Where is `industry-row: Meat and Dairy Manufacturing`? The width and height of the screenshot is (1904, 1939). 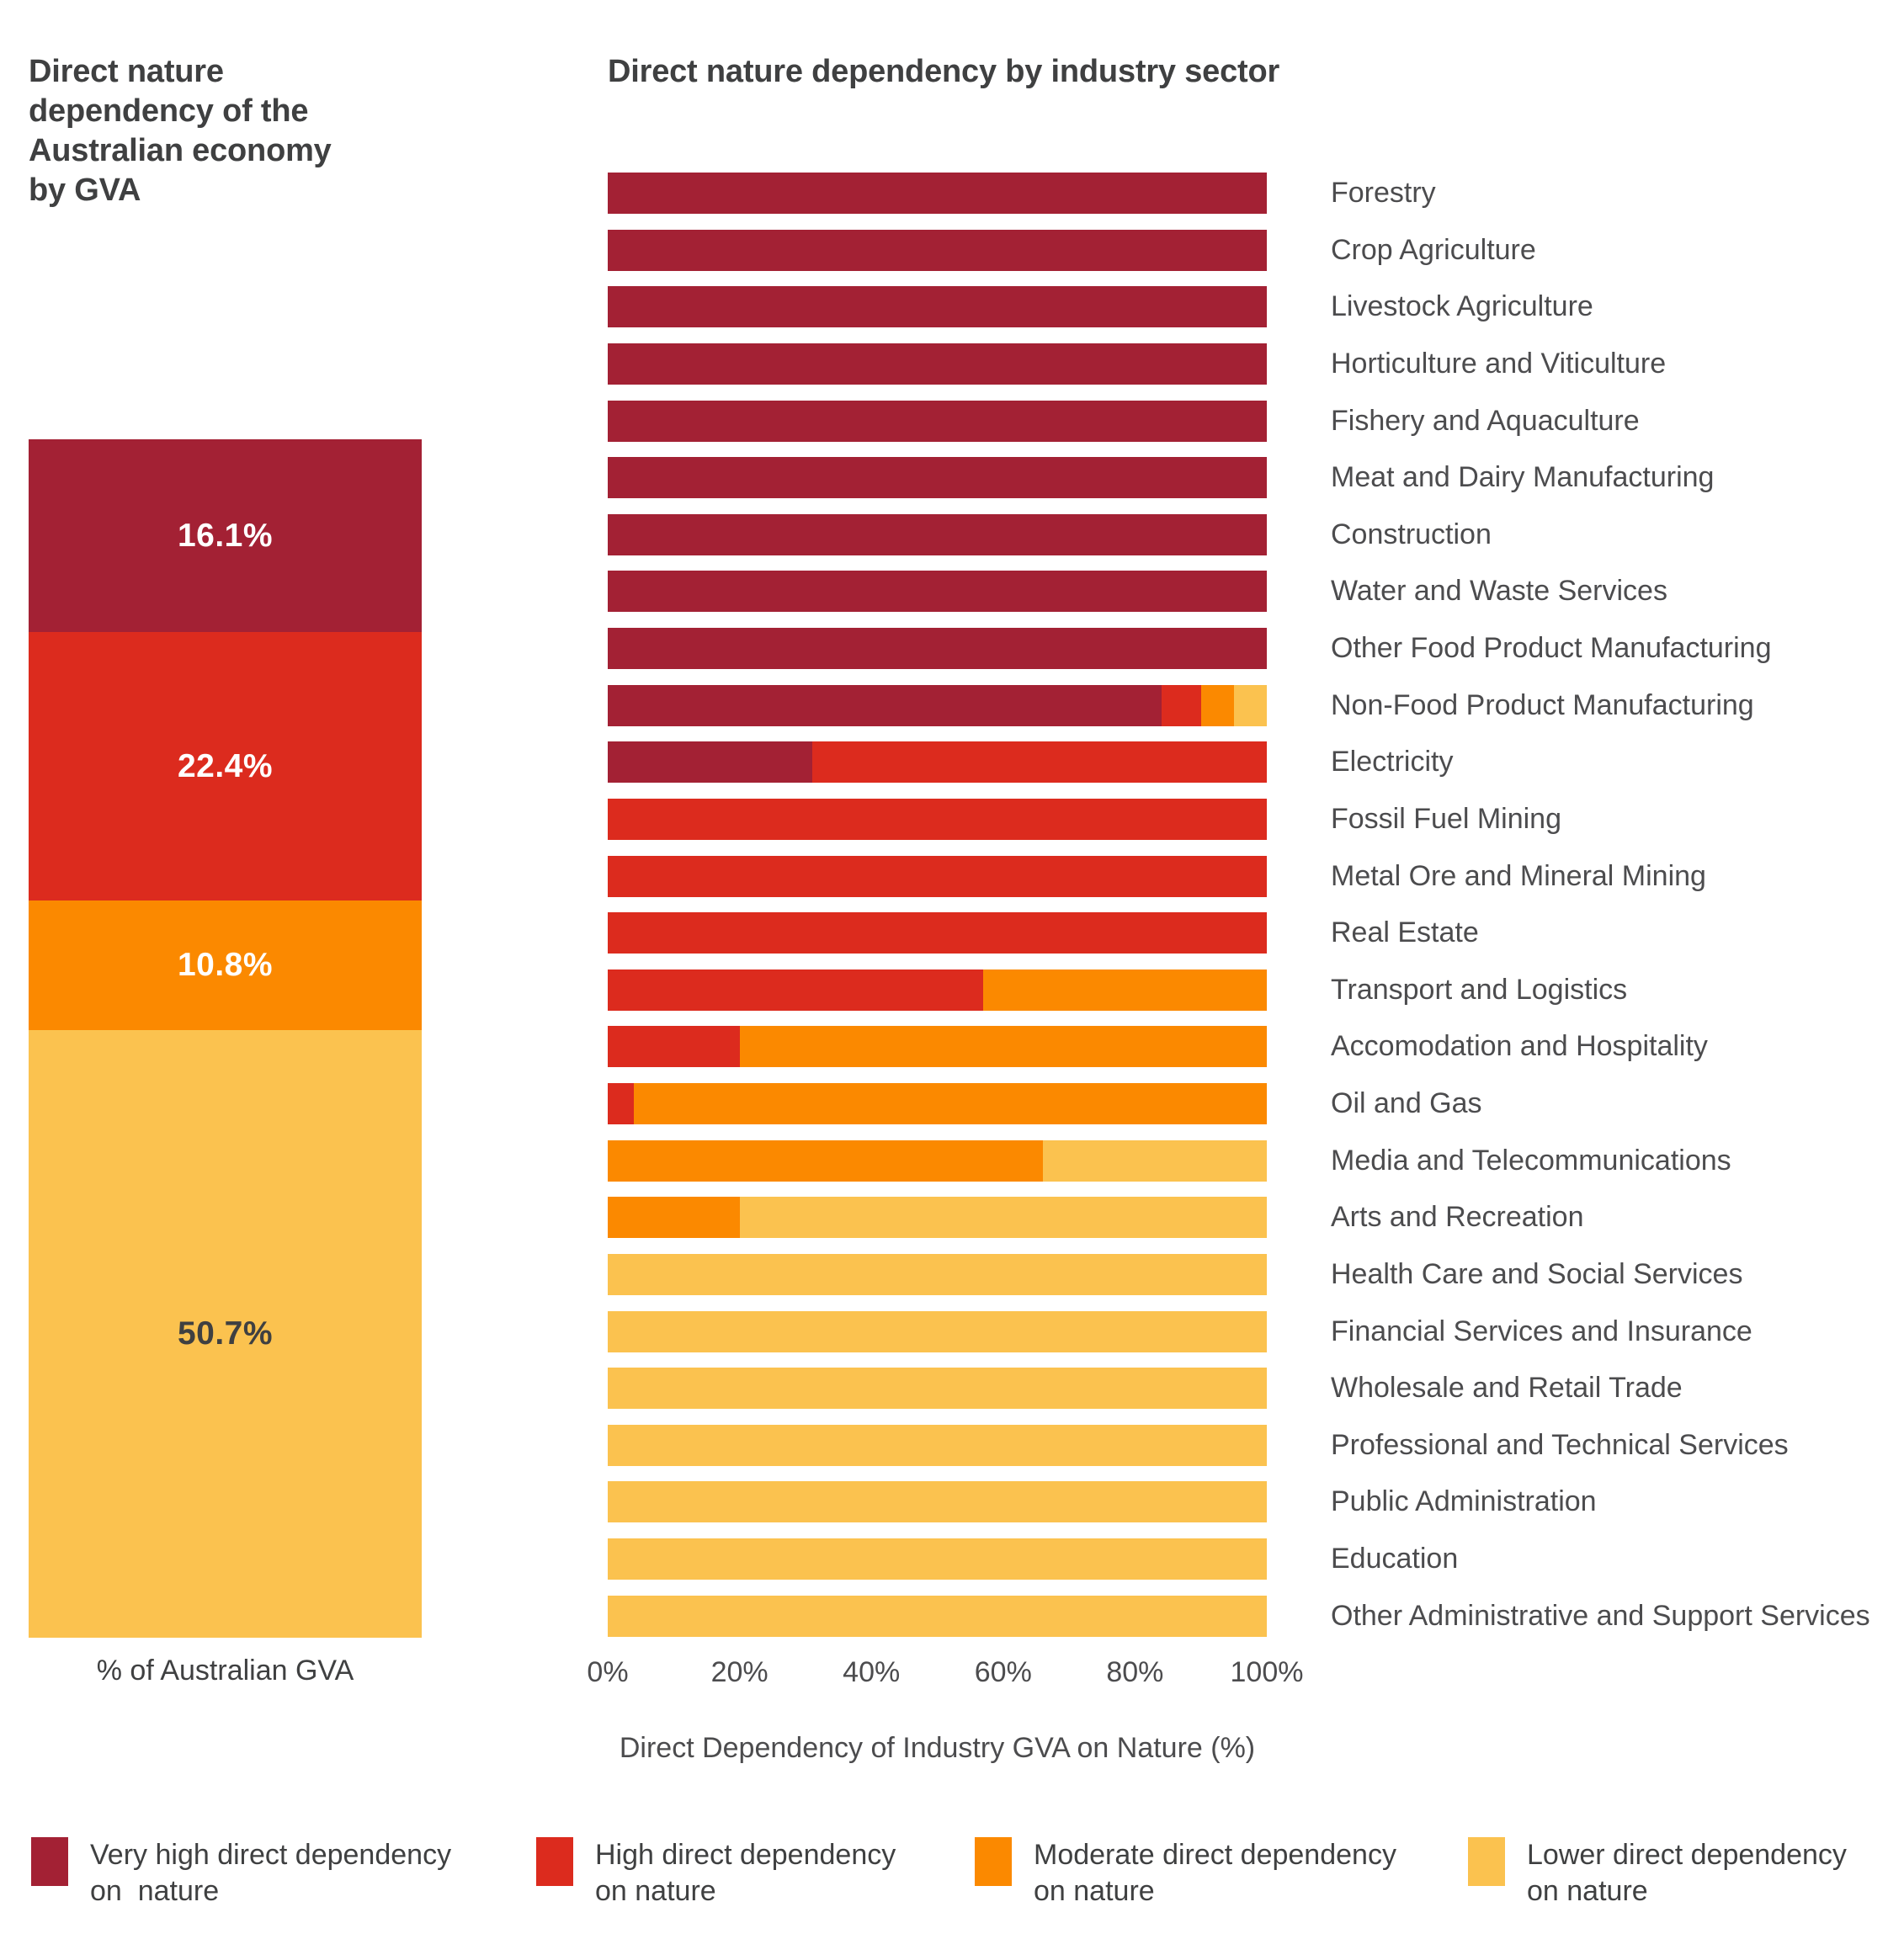 industry-row: Meat and Dairy Manufacturing is located at coordinates (1256, 478).